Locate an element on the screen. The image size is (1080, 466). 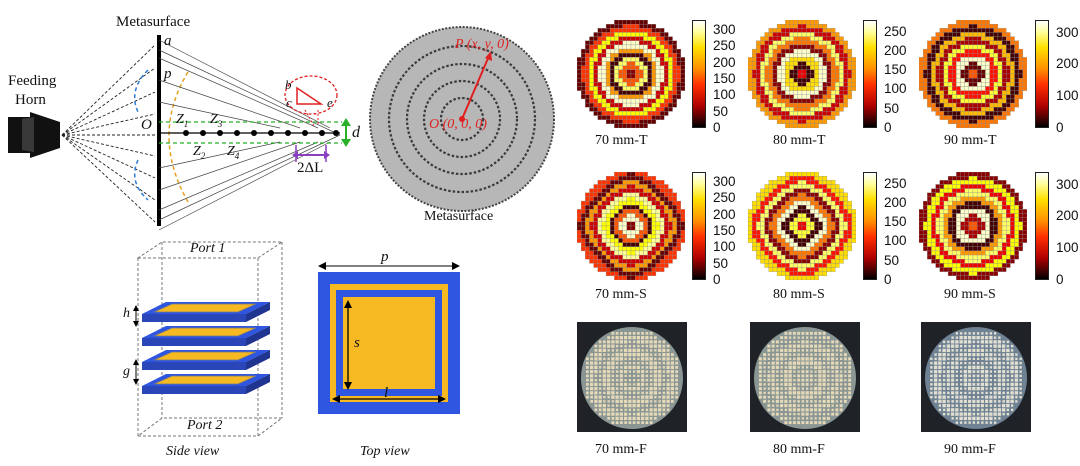
z4-label: Z4 is located at coordinates (233, 152).